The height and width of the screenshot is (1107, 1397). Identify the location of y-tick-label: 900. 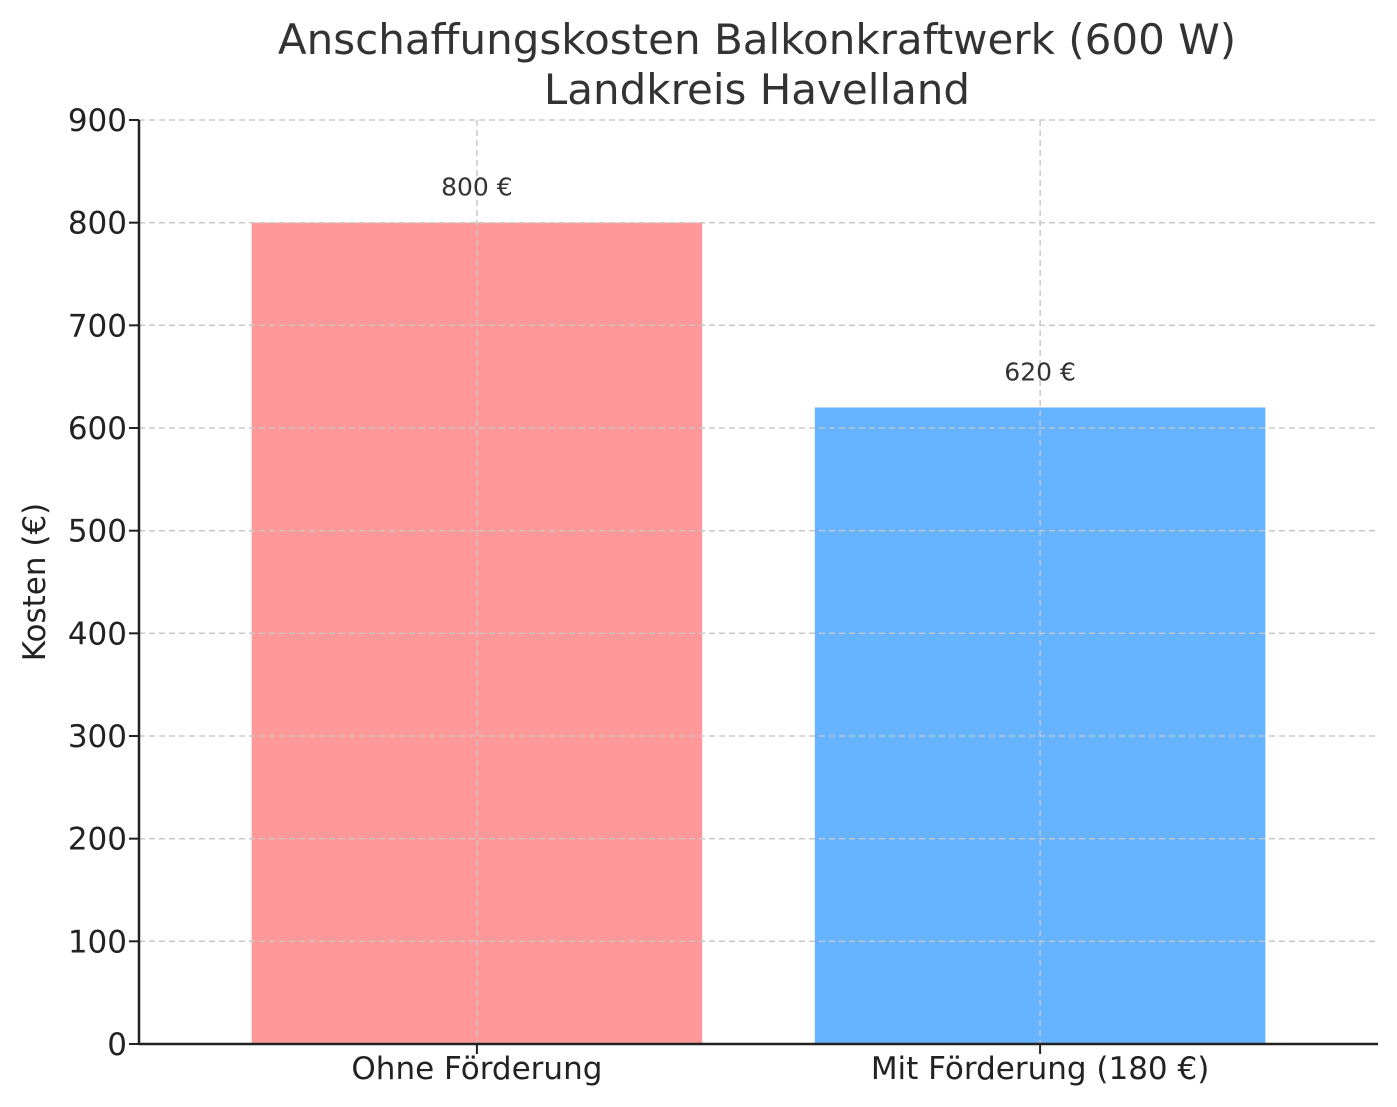
(97, 121).